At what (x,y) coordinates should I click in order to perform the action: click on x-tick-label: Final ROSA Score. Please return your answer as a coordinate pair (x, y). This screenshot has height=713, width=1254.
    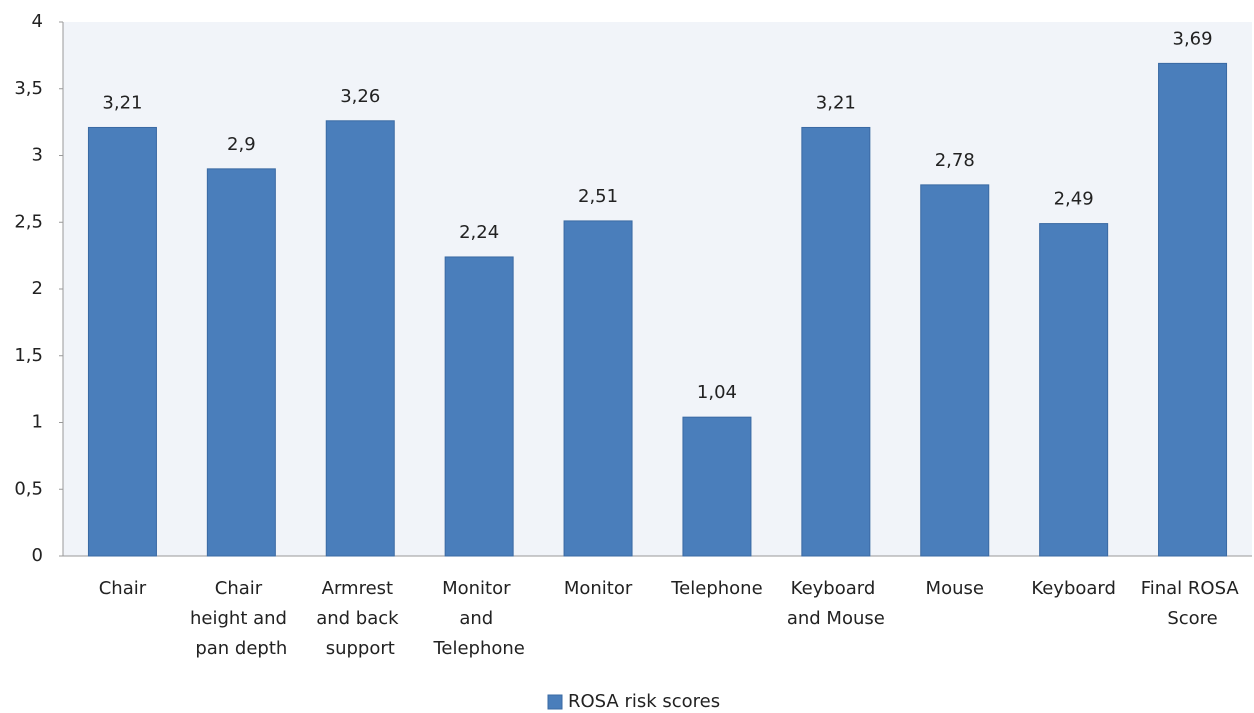
    Looking at the image, I should click on (1193, 603).